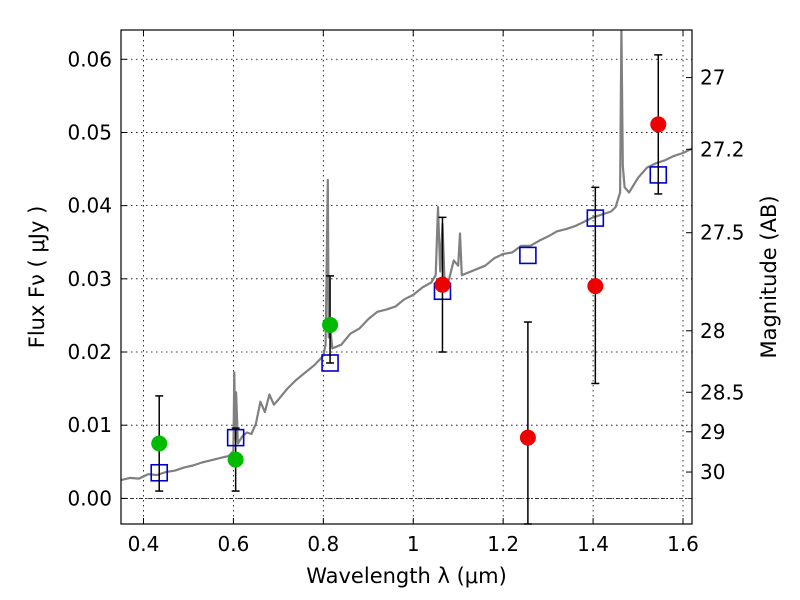  Describe the element at coordinates (528, 255) in the screenshot. I see `model-photometry-square` at that location.